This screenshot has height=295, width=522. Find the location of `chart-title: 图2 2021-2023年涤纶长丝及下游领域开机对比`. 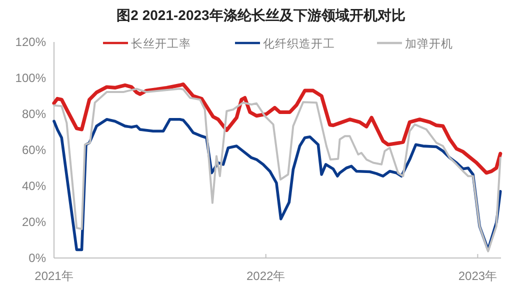

chart-title: 图2 2021-2023年涤纶长丝及下游领域开机对比 is located at coordinates (261, 15).